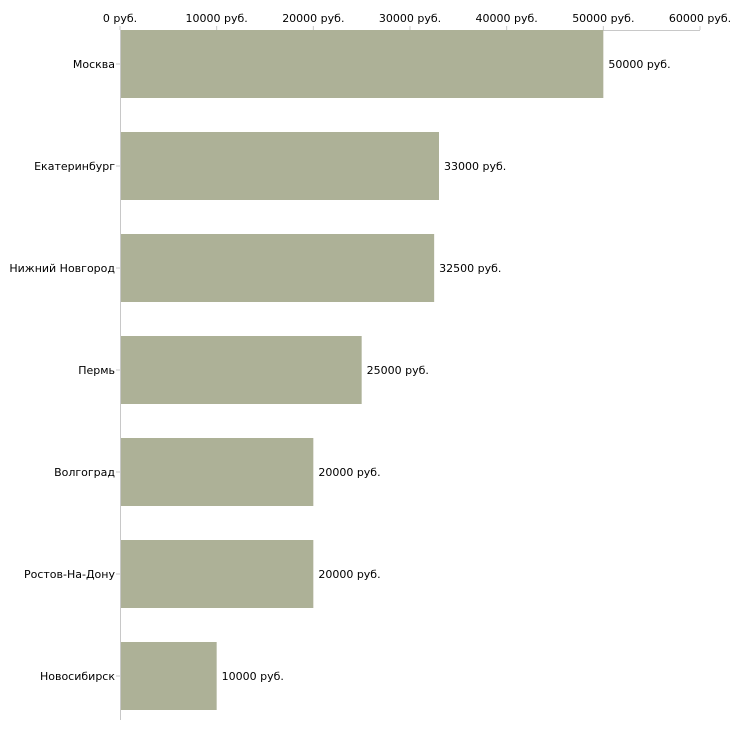 This screenshot has height=730, width=730. I want to click on x-tick-label: 60000 руб., so click(699, 18).